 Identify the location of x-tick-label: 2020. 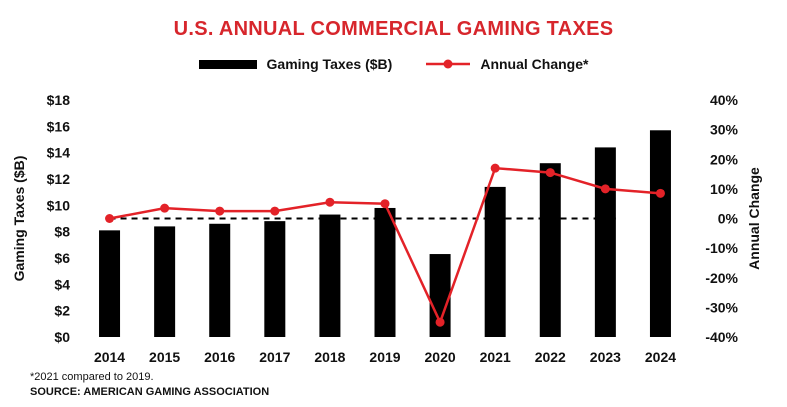
(440, 357).